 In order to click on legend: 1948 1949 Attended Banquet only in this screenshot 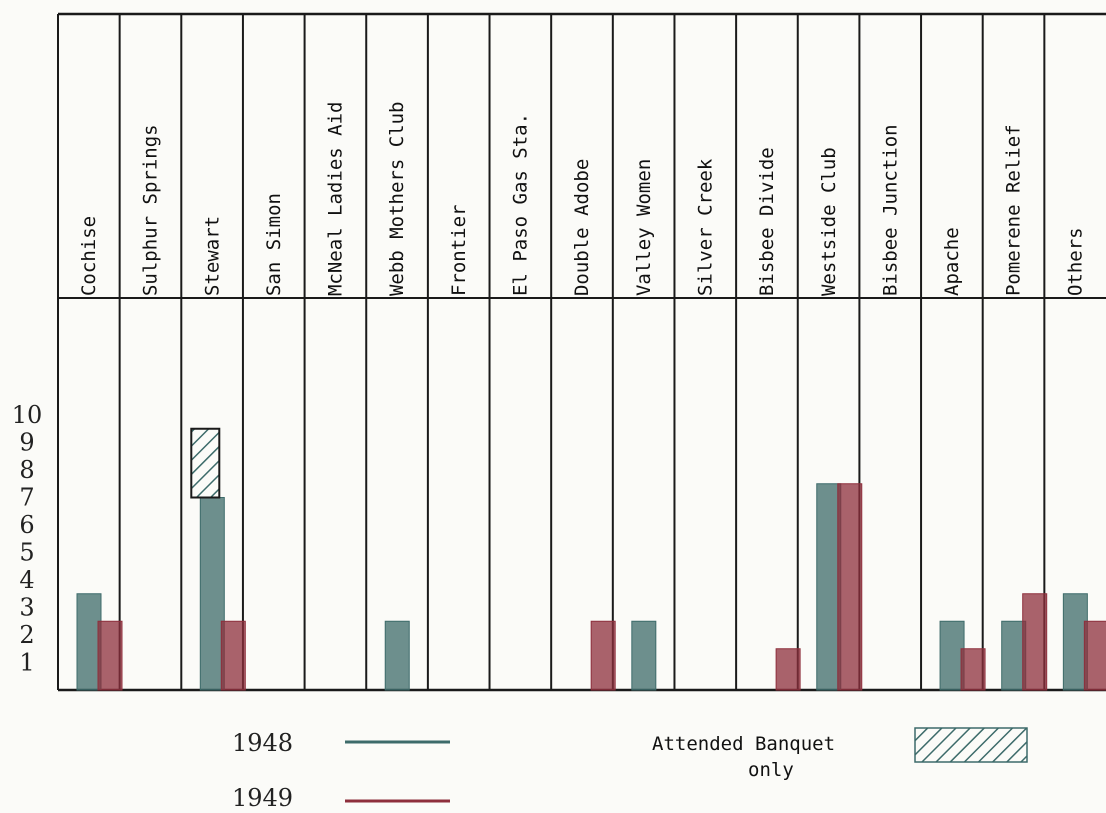, I will do `click(630, 769)`.